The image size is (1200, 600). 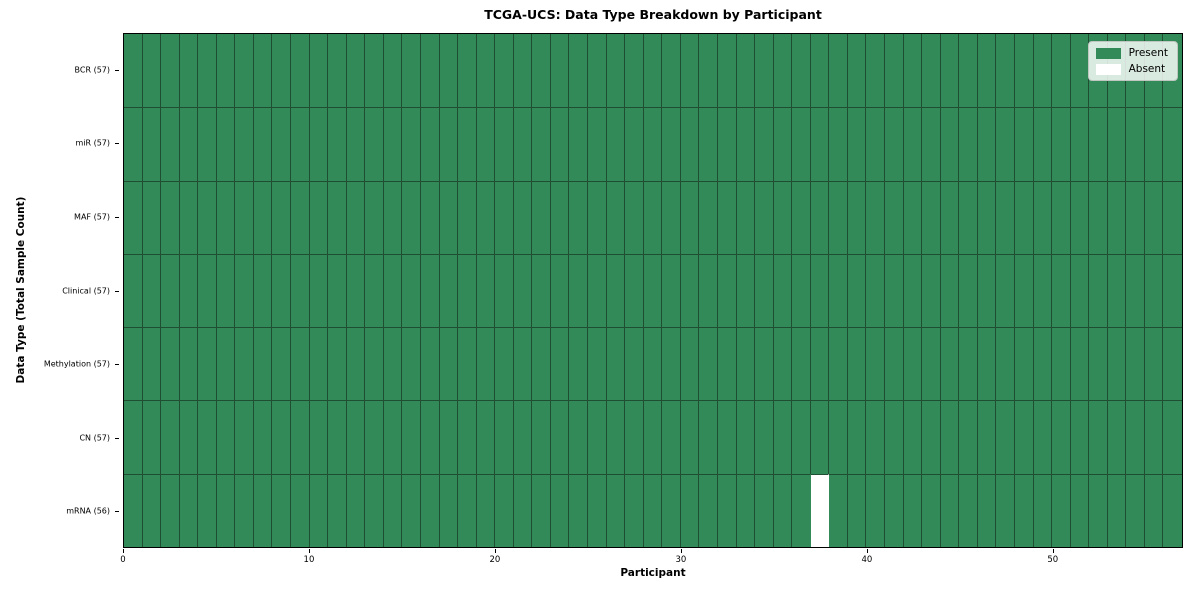 What do you see at coordinates (867, 551) in the screenshot?
I see `x-tick-mark` at bounding box center [867, 551].